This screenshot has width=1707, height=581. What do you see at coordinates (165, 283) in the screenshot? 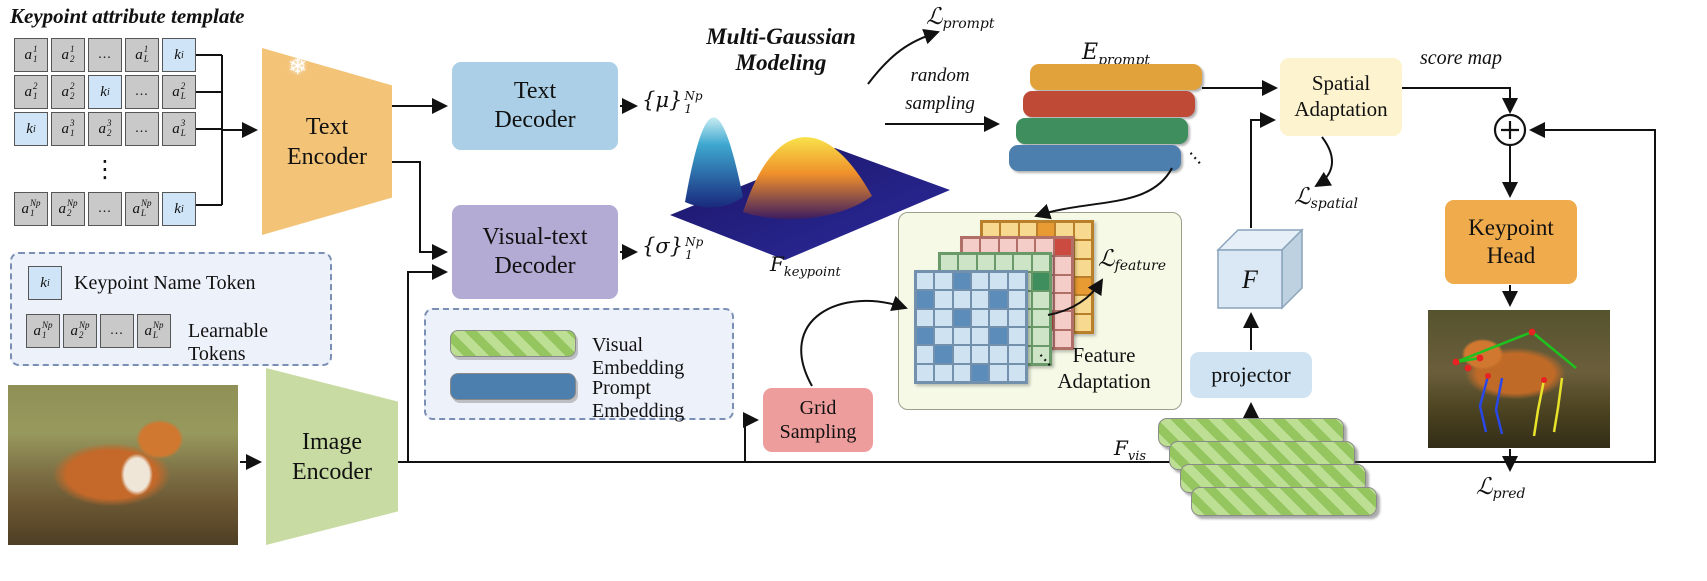
I see `keypoint-token-legend-label: Keypoint Name Token` at bounding box center [165, 283].